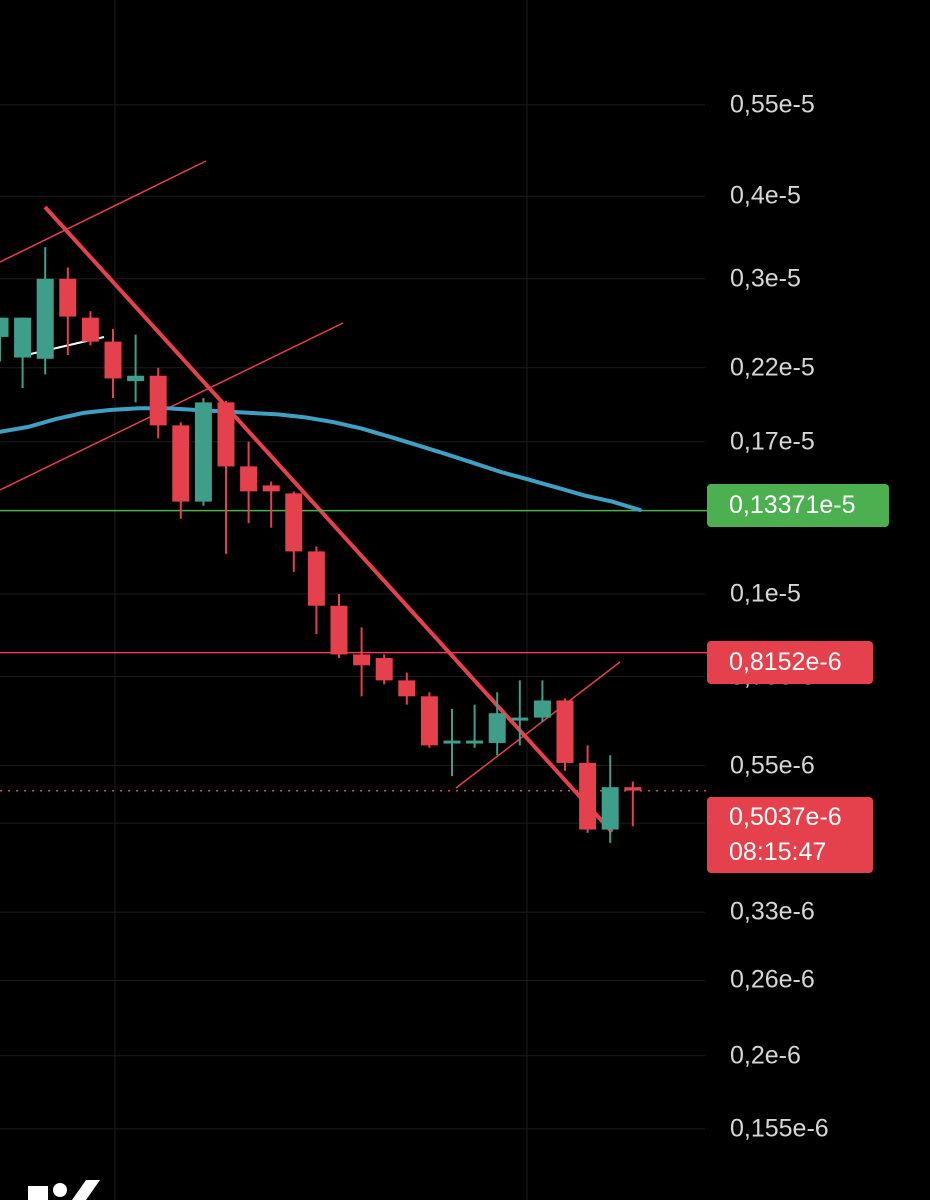  What do you see at coordinates (778, 852) in the screenshot?
I see `bar-countdown: 08:15:47` at bounding box center [778, 852].